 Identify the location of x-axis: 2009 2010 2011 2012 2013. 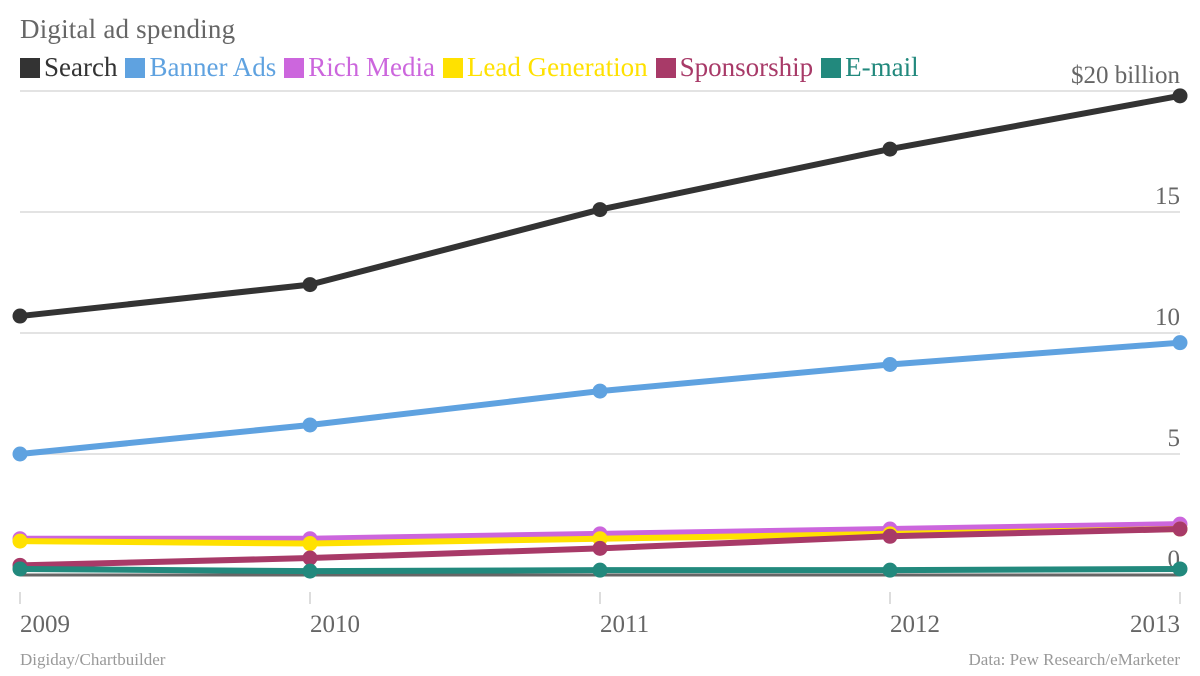
(600, 615).